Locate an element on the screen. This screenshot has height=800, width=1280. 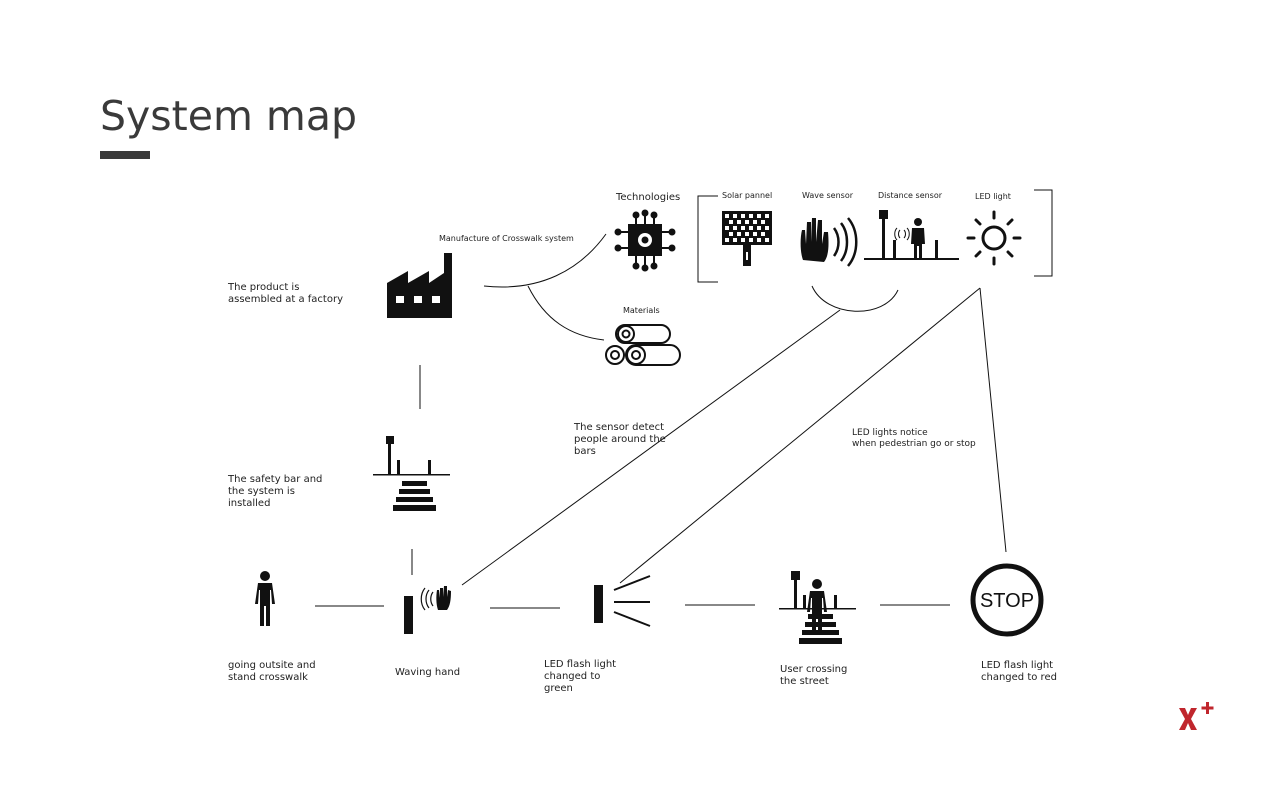
step-label-waving-hand: Waving hand is located at coordinates (428, 672).